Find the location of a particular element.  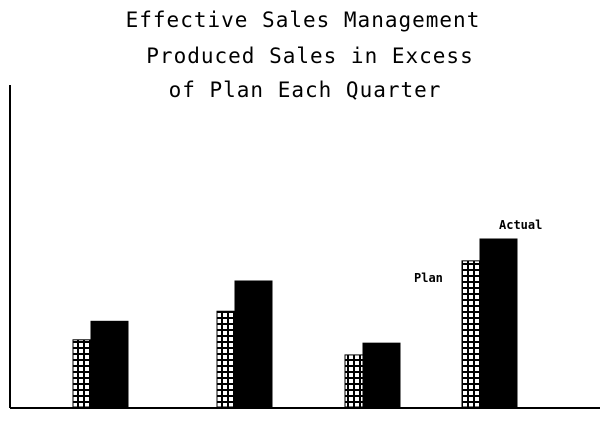

series-label-actual: Actual is located at coordinates (520, 225).